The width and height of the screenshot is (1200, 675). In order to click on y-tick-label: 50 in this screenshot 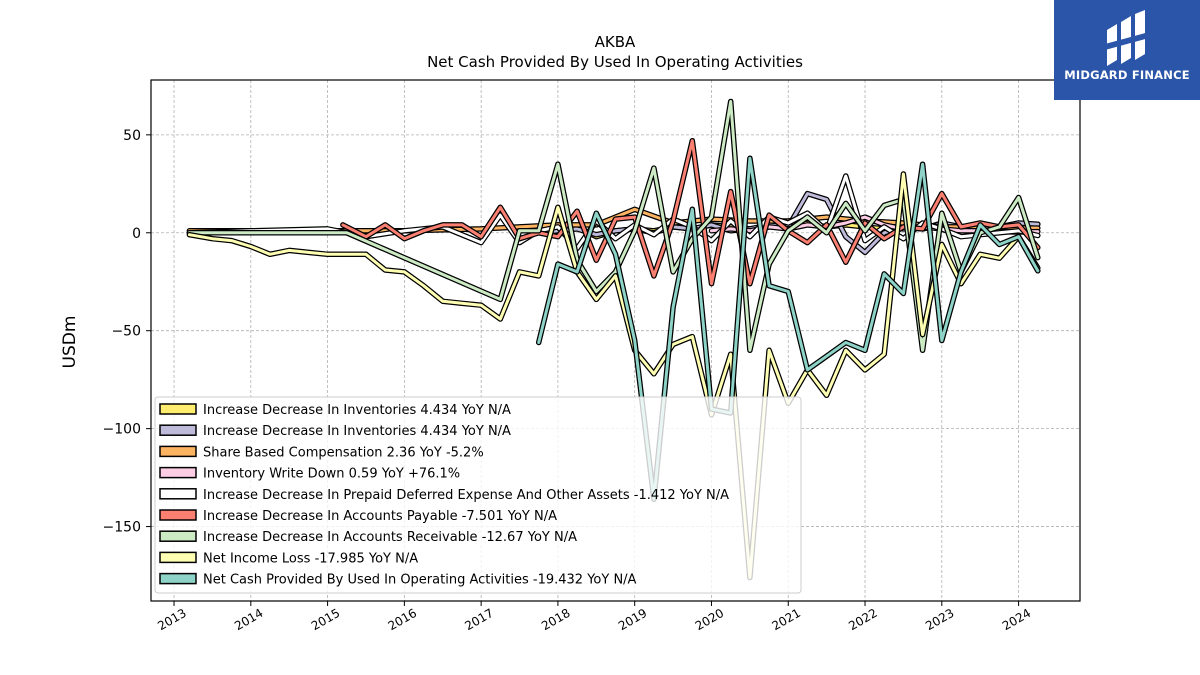, I will do `click(132, 136)`.